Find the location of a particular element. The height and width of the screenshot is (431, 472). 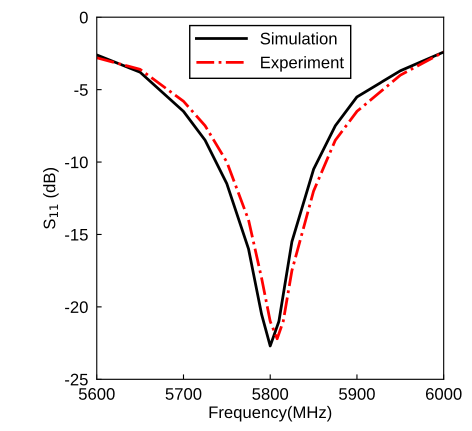

legend-label: Experiment is located at coordinates (302, 64).